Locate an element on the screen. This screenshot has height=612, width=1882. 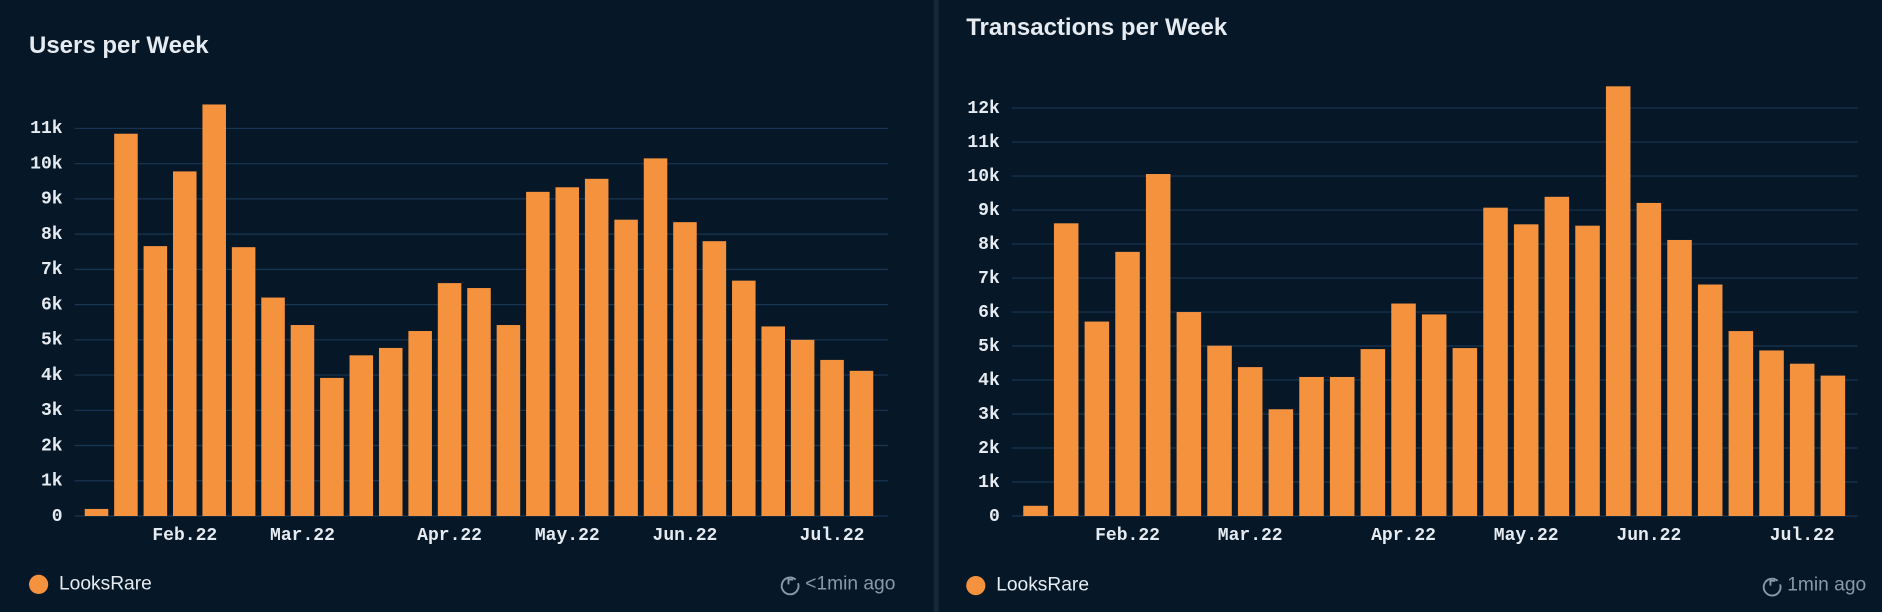
updated-note: 1min ago is located at coordinates (1826, 585).